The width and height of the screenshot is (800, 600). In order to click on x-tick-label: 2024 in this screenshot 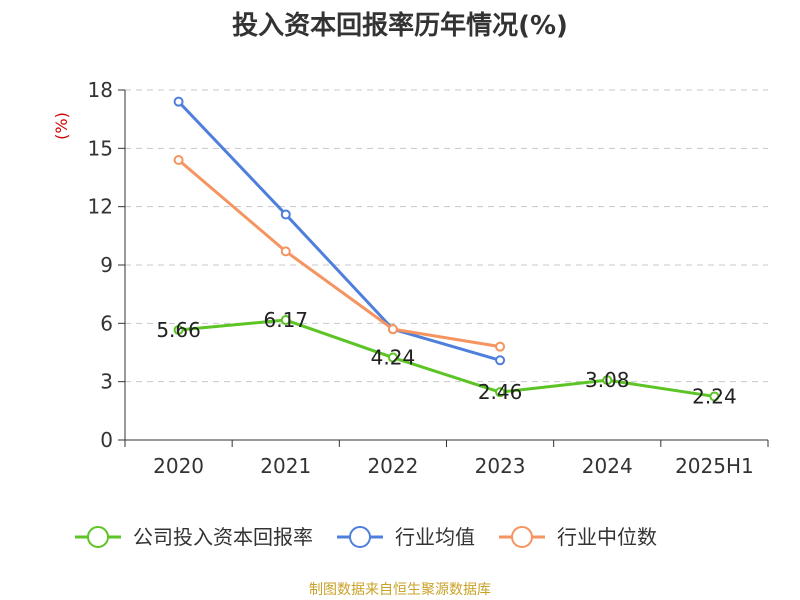, I will do `click(607, 466)`.